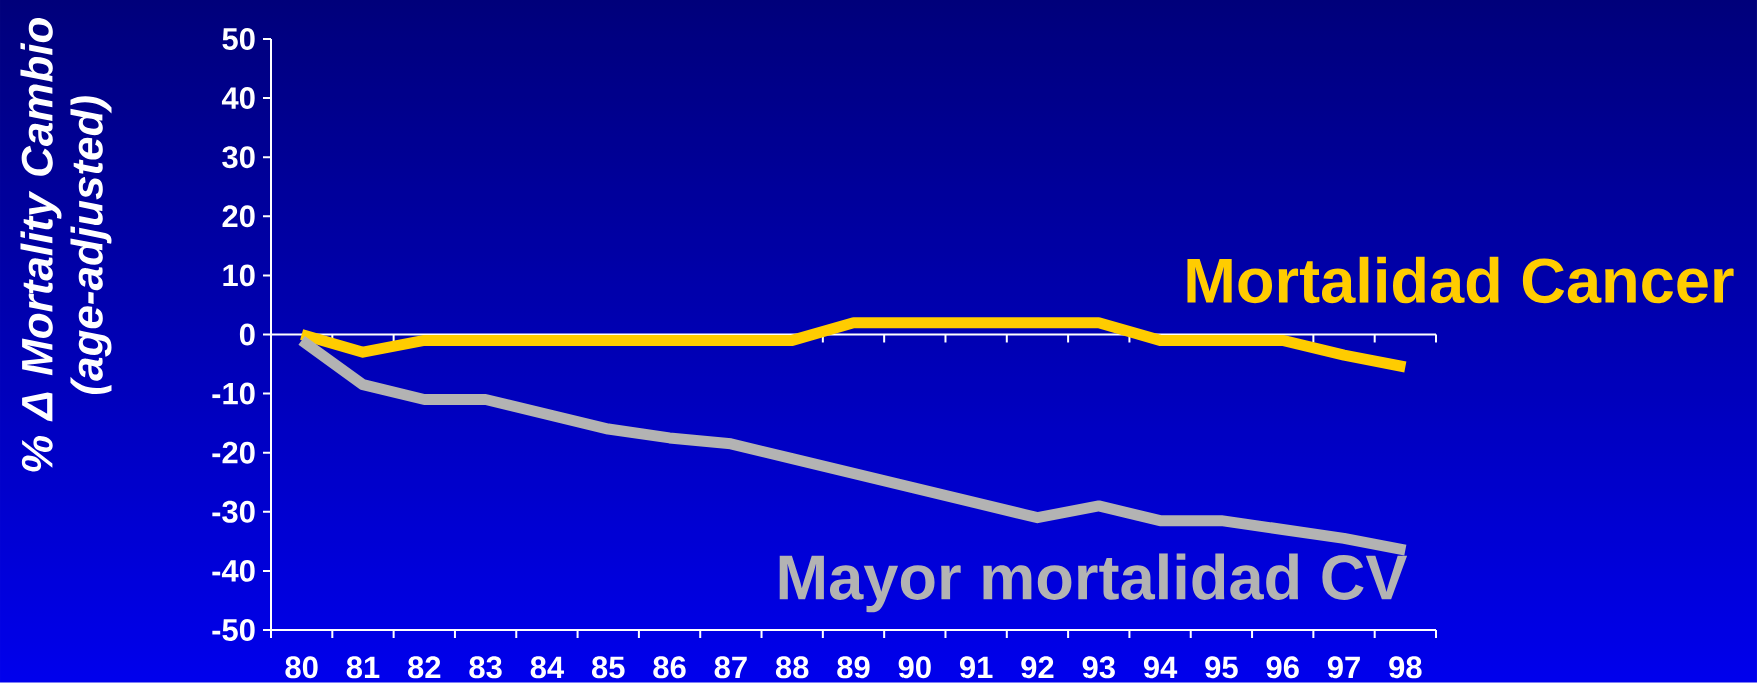 The image size is (1757, 683). I want to click on x-tick-label: 86, so click(669, 667).